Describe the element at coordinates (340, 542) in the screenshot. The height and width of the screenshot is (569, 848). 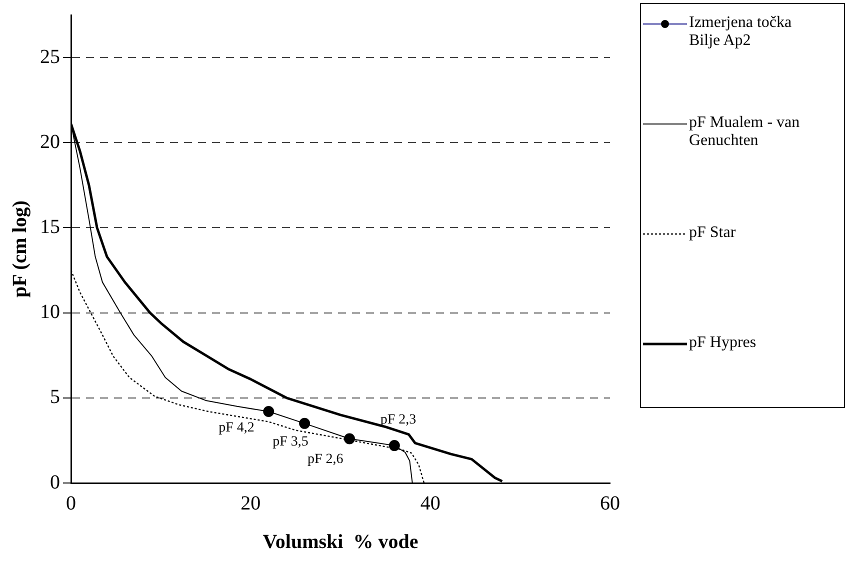
I see `x-axis-title: Volumski % vode` at that location.